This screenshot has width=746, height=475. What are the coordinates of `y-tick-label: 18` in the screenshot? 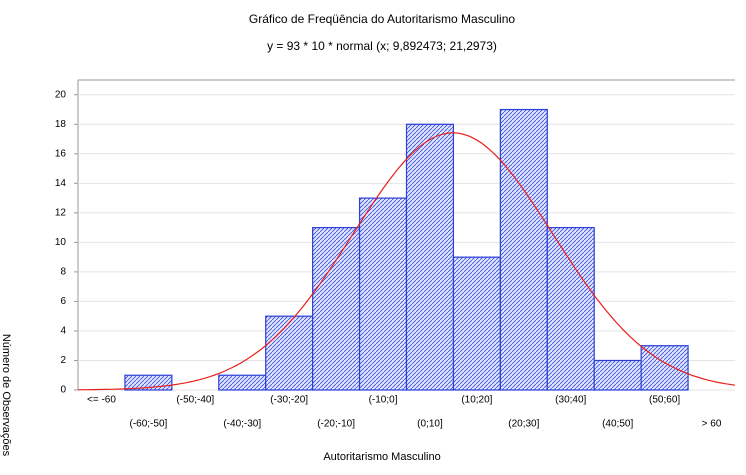 It's located at (61, 124).